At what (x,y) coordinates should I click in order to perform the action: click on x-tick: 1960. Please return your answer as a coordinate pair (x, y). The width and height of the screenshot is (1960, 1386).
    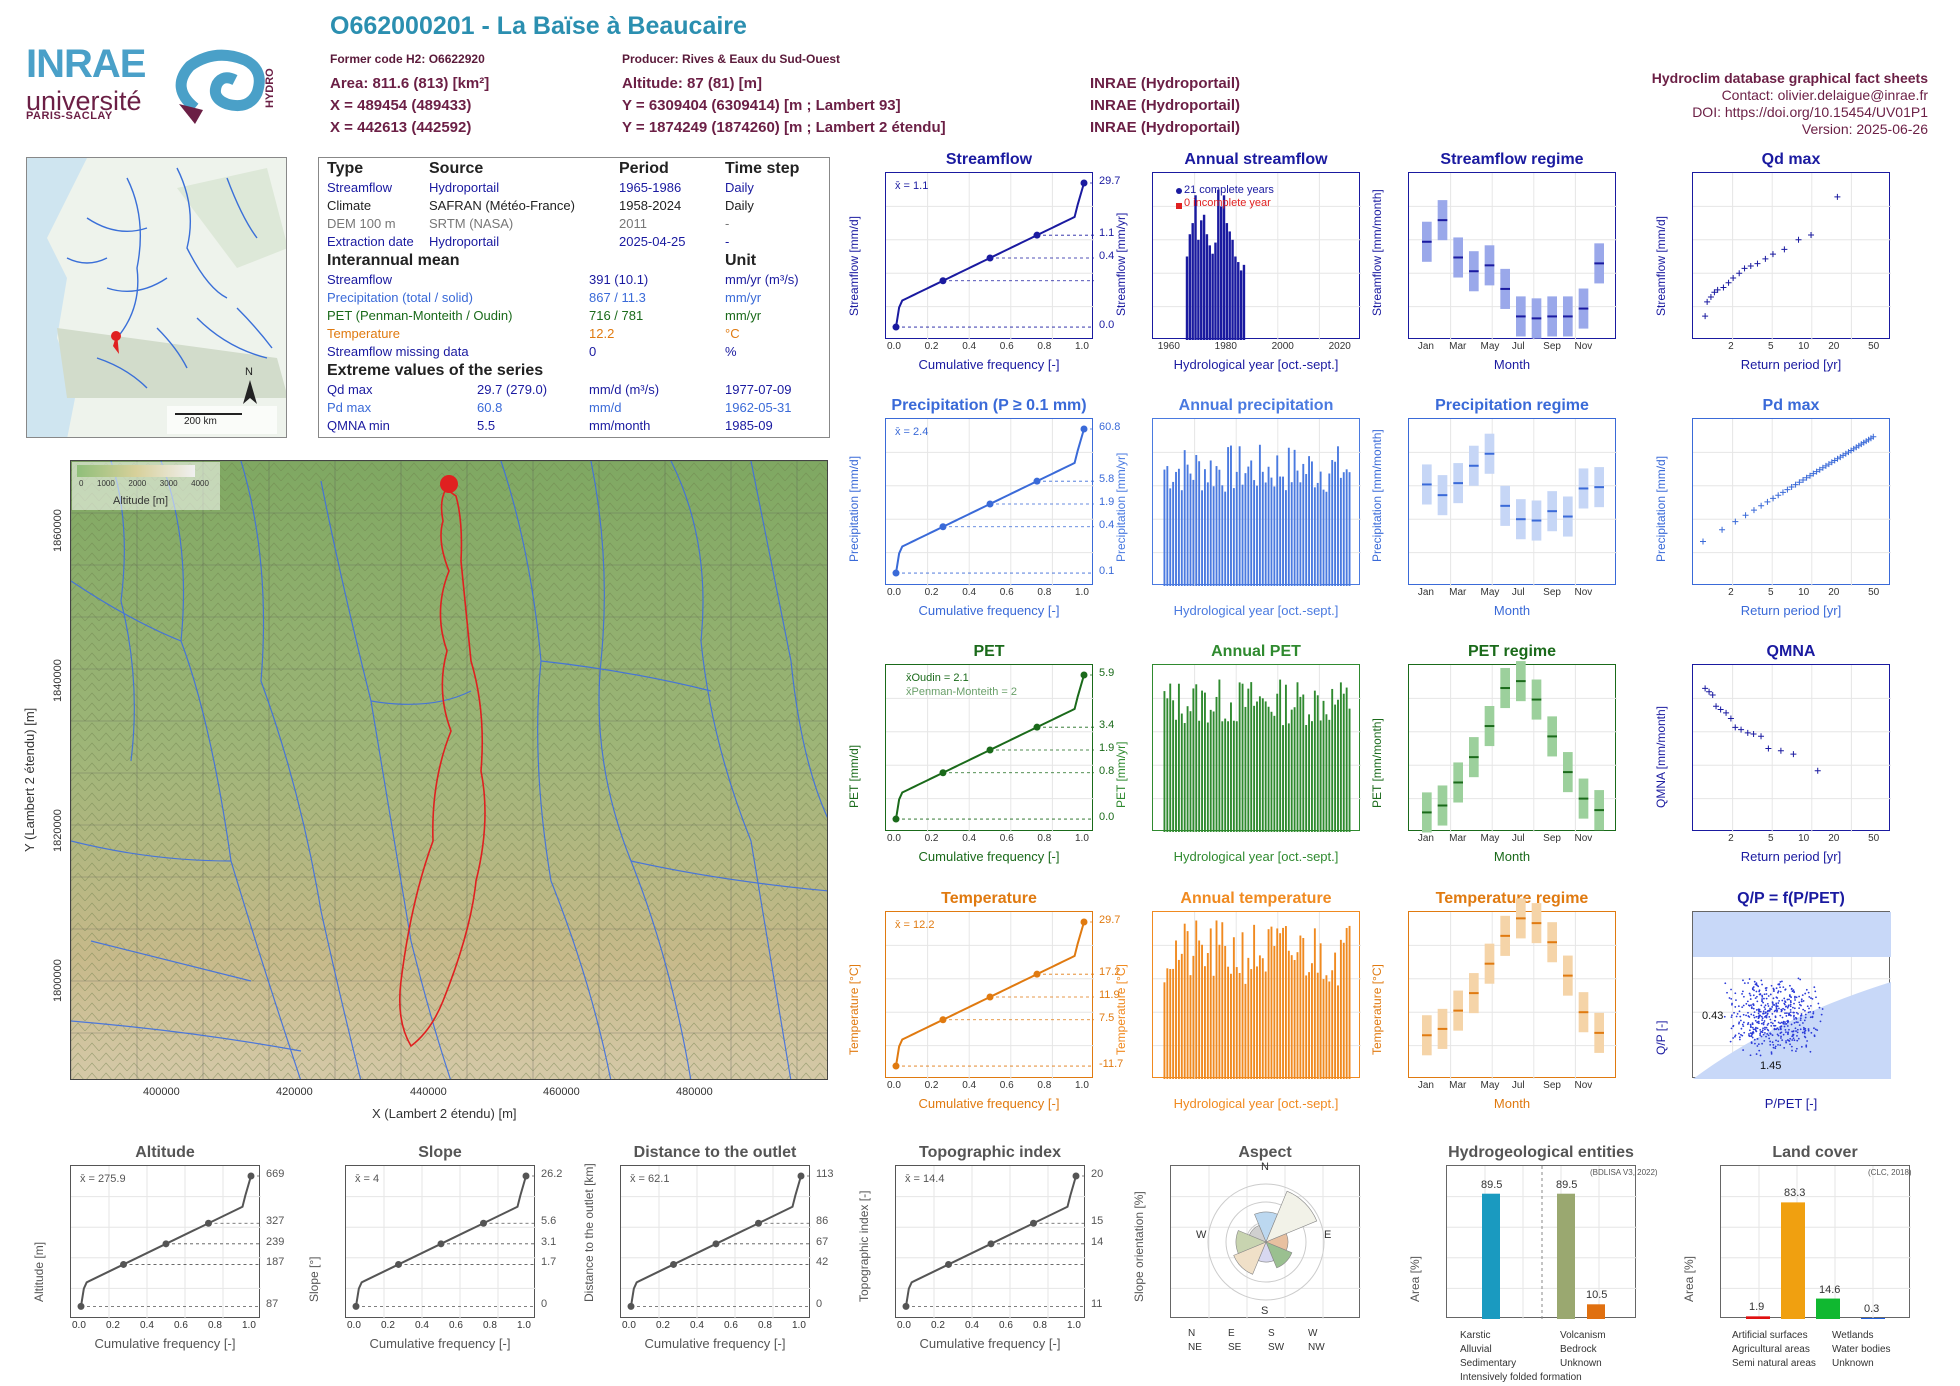
    Looking at the image, I should click on (1168, 346).